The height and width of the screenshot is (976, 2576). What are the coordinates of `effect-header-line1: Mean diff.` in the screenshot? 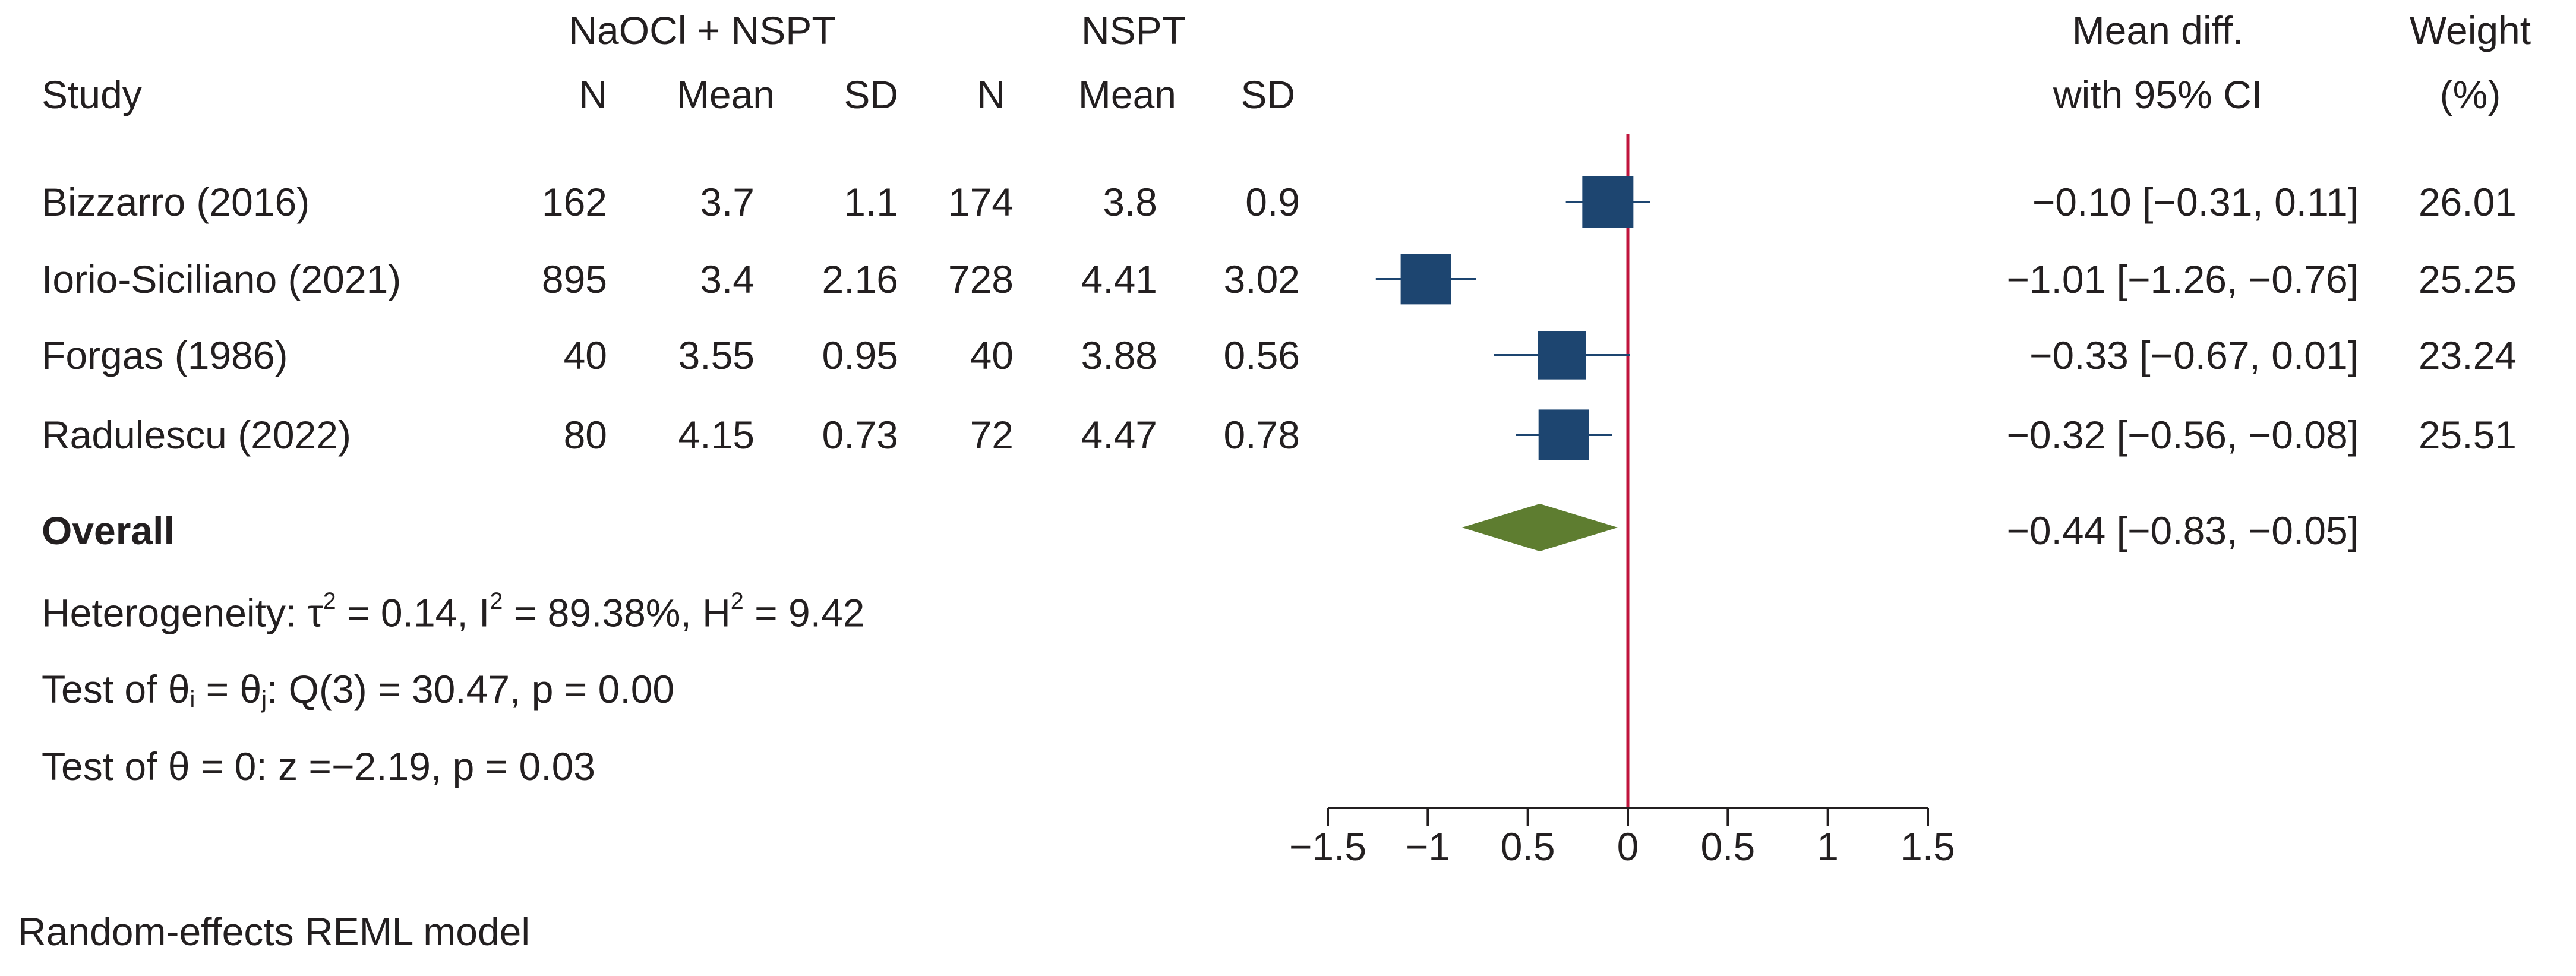 It's located at (2158, 30).